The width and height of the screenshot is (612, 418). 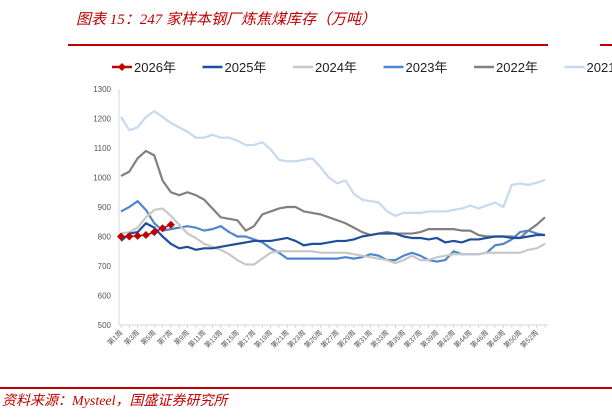 What do you see at coordinates (599, 67) in the screenshot?
I see `legend-label: 2021年` at bounding box center [599, 67].